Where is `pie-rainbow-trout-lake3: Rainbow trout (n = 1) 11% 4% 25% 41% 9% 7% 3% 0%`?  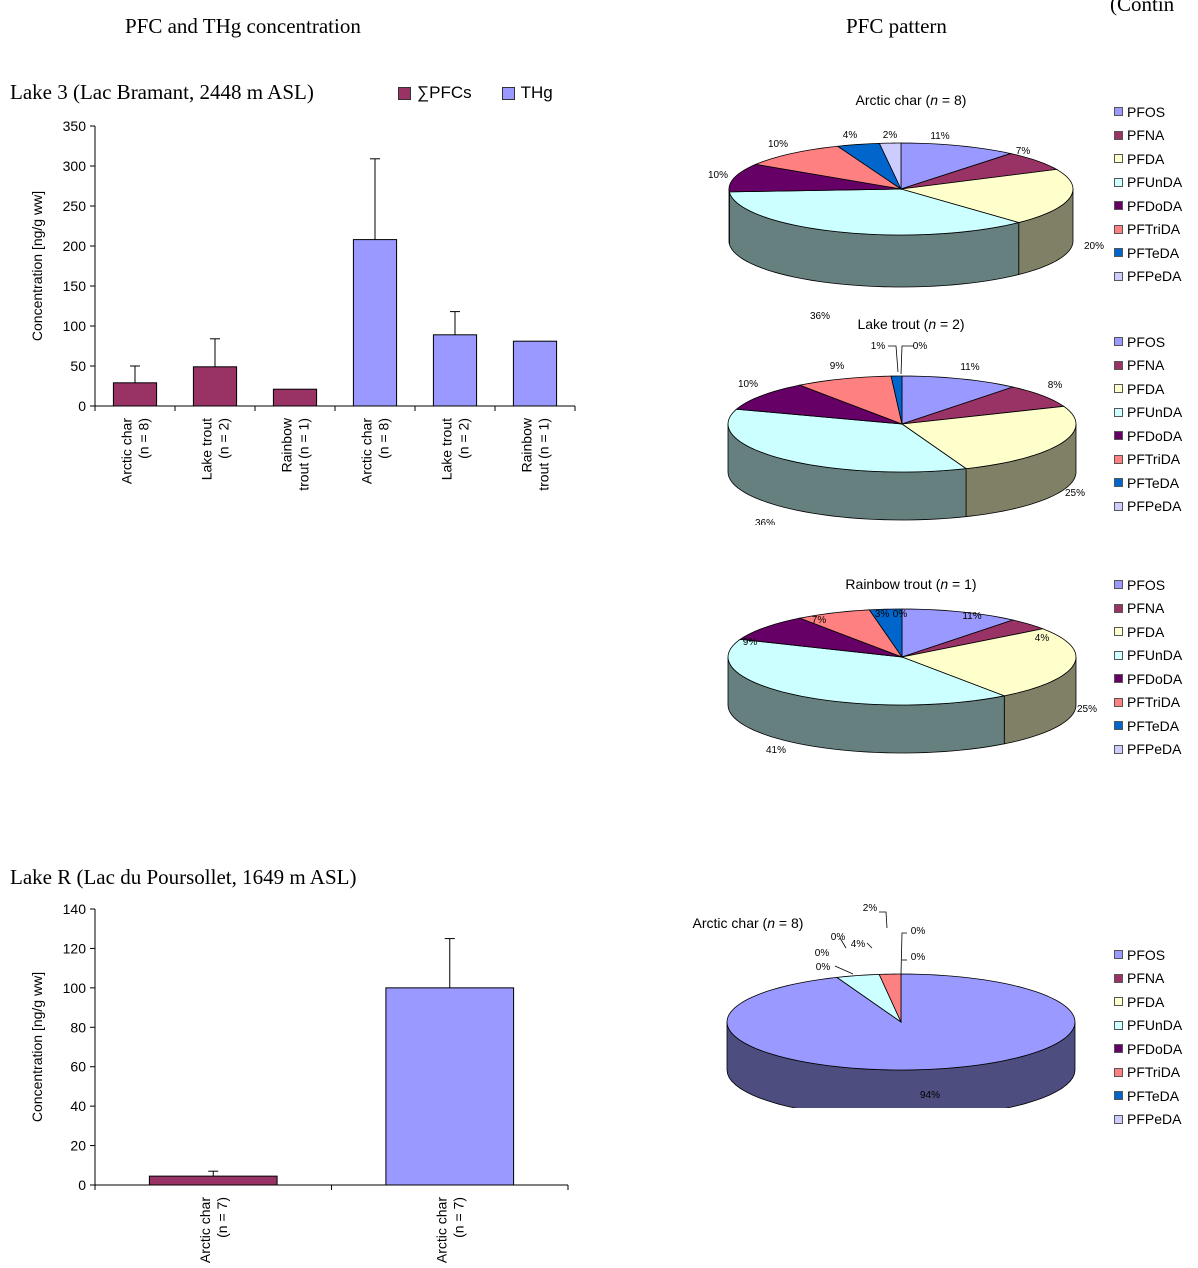 pie-rainbow-trout-lake3: Rainbow trout (n = 1) 11% 4% 25% 41% 9% 7% 3% 0% is located at coordinates (912, 666).